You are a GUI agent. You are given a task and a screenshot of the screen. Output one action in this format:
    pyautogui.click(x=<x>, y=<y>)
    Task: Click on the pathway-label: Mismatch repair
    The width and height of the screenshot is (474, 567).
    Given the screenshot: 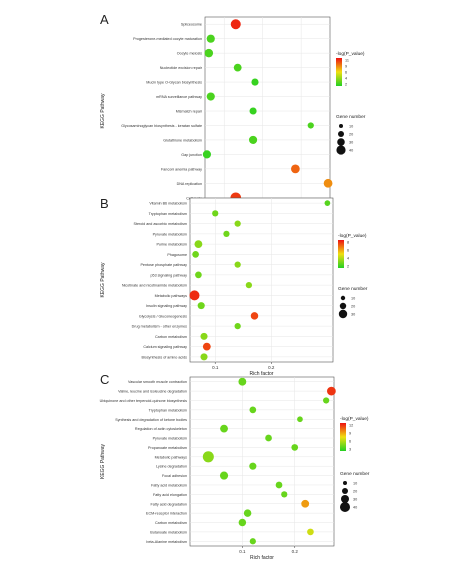 What is the action you would take?
    pyautogui.click(x=189, y=112)
    